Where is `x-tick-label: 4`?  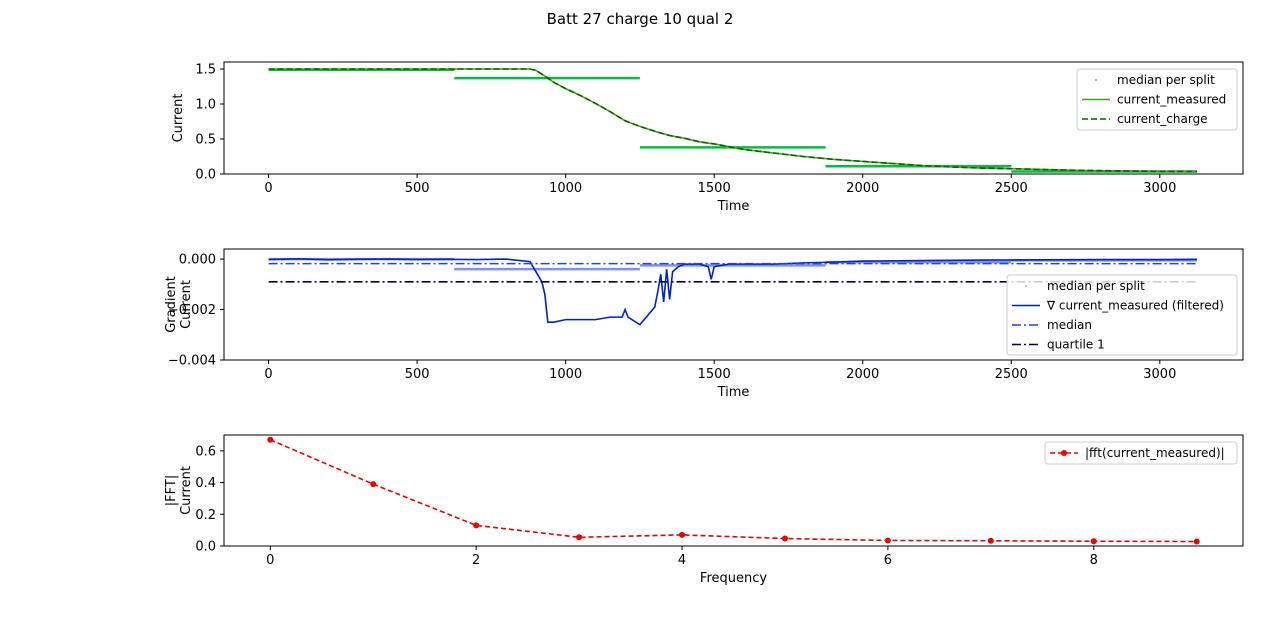
x-tick-label: 4 is located at coordinates (682, 560).